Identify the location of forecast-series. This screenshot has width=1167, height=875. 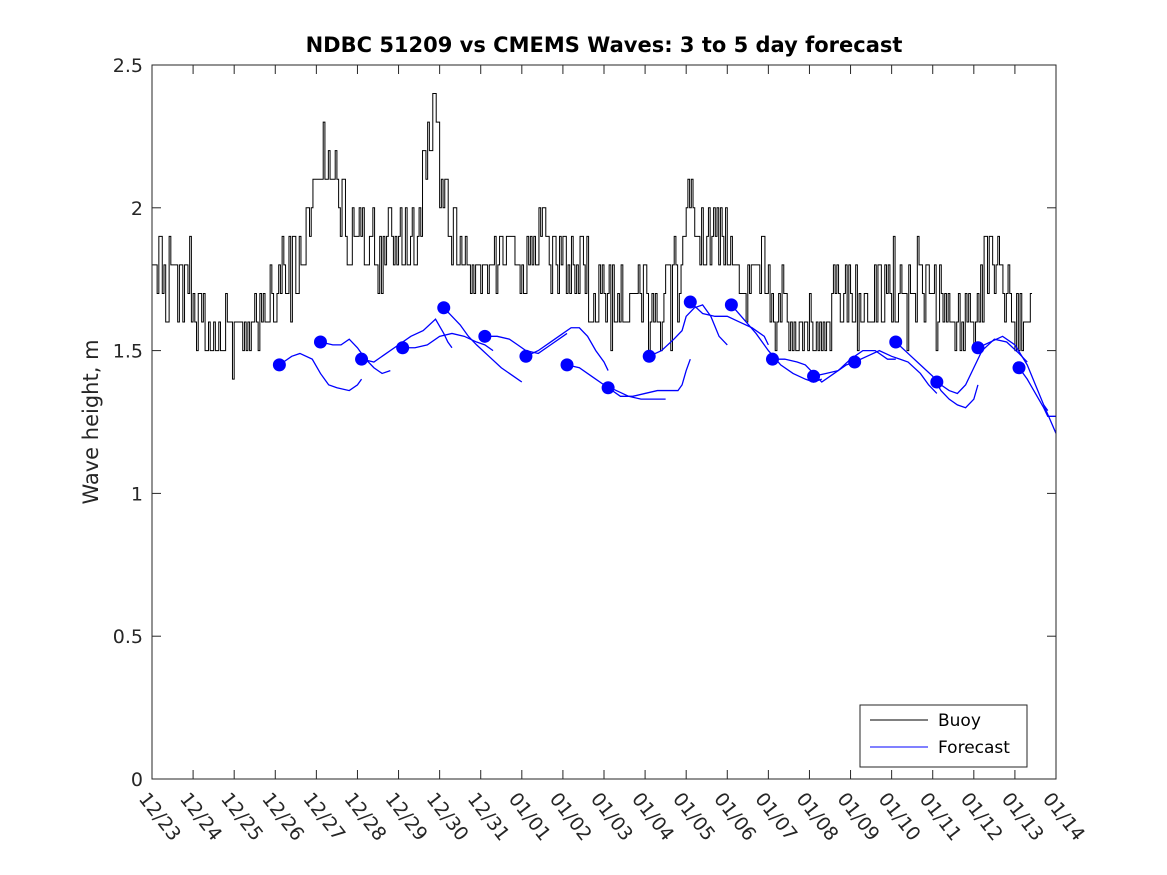
(664, 364).